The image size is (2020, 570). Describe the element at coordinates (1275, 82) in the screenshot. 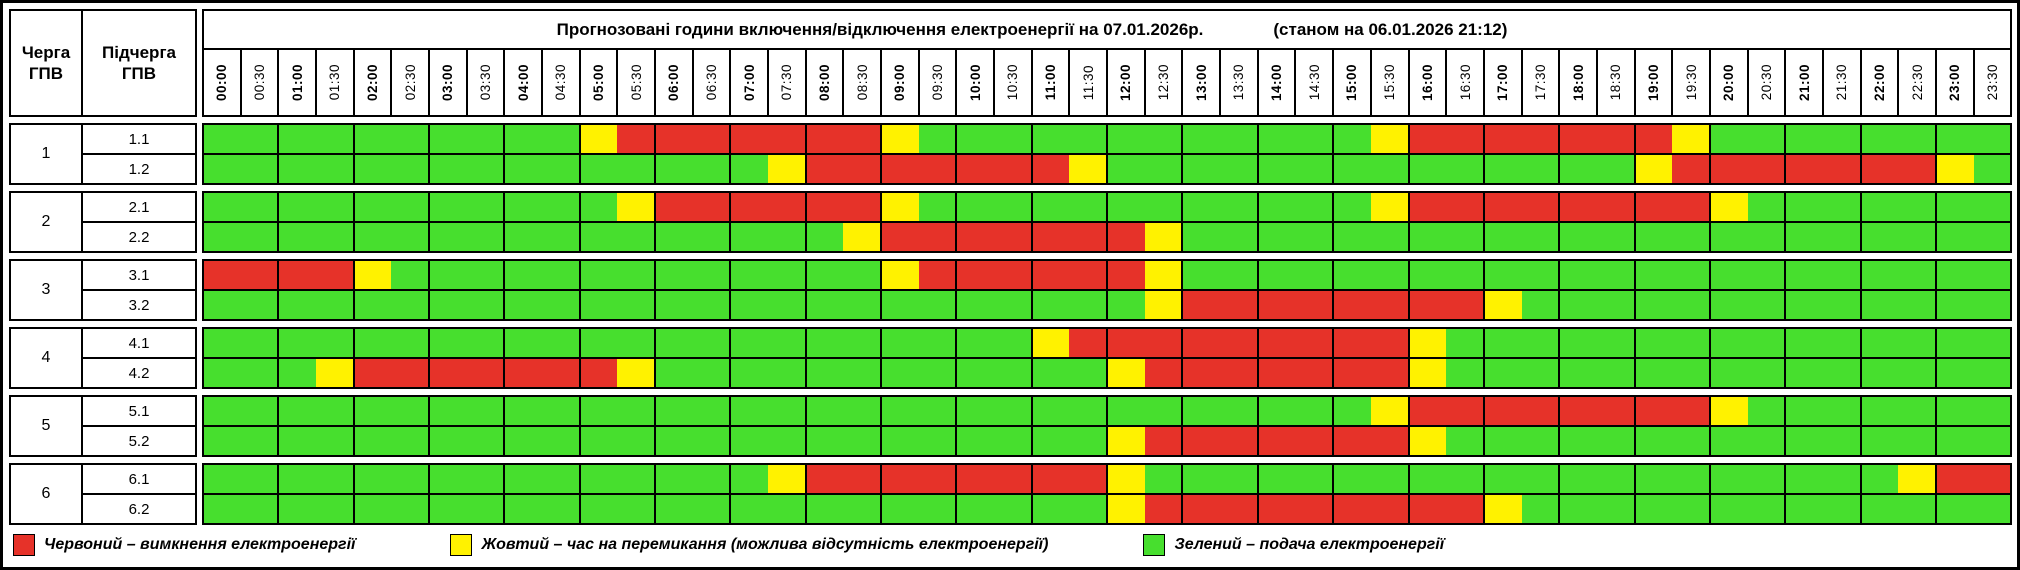

I see `time-header-cell: 14:00` at that location.